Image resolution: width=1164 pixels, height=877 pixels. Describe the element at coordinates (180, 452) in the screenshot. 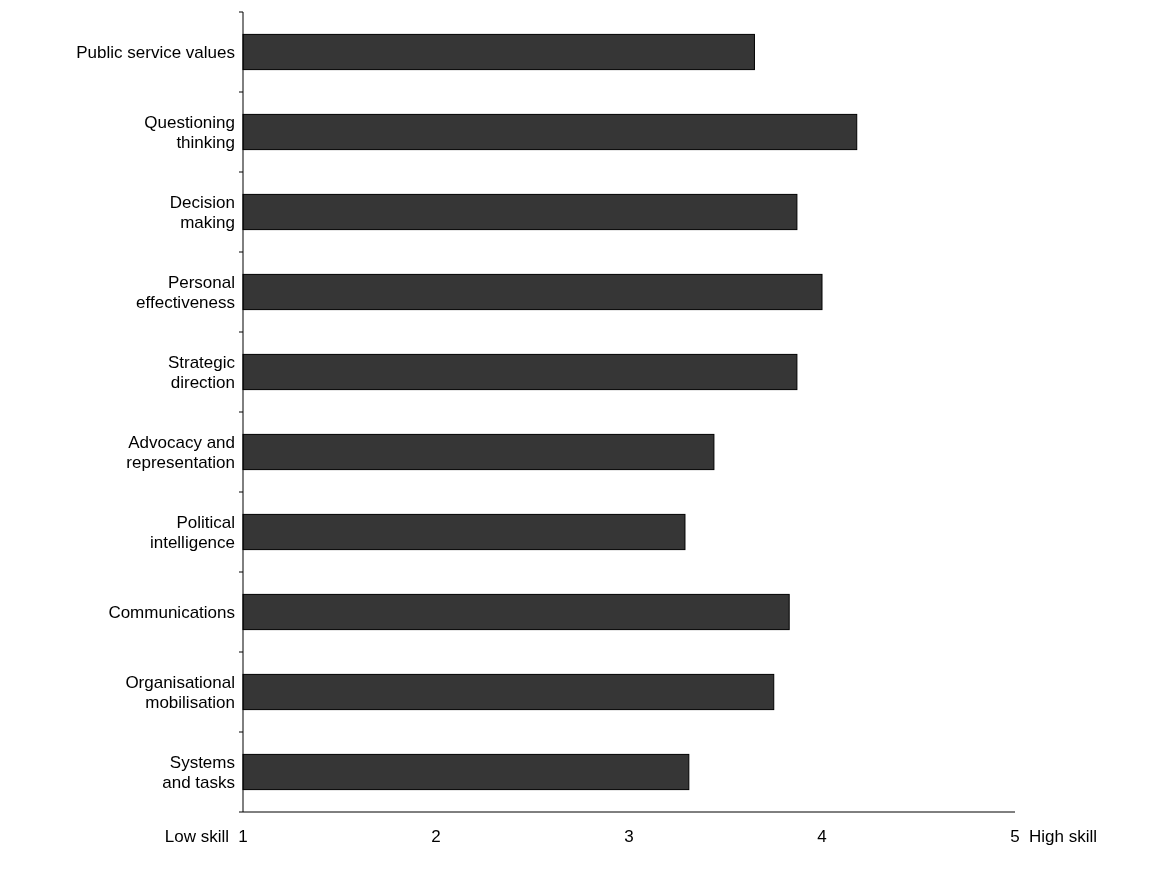

I see `y-tick-label: Advocacy and representation` at that location.